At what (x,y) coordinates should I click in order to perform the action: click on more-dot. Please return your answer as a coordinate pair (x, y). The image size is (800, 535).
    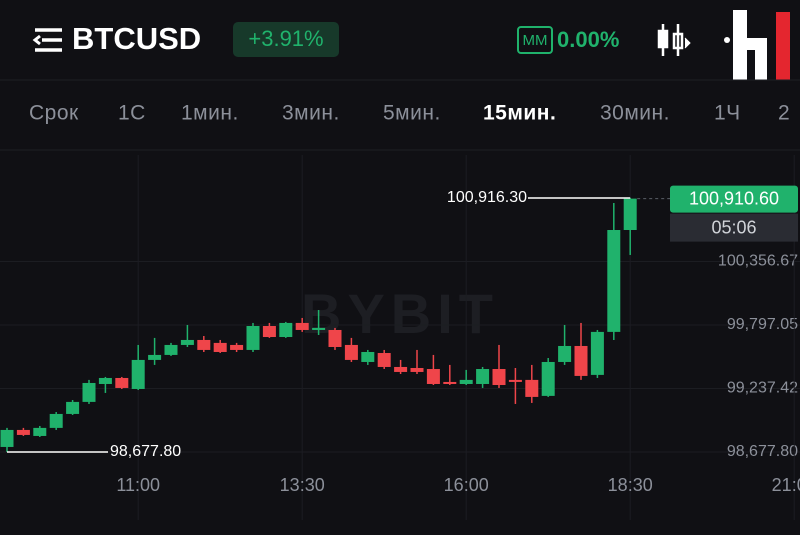
    Looking at the image, I should click on (727, 40).